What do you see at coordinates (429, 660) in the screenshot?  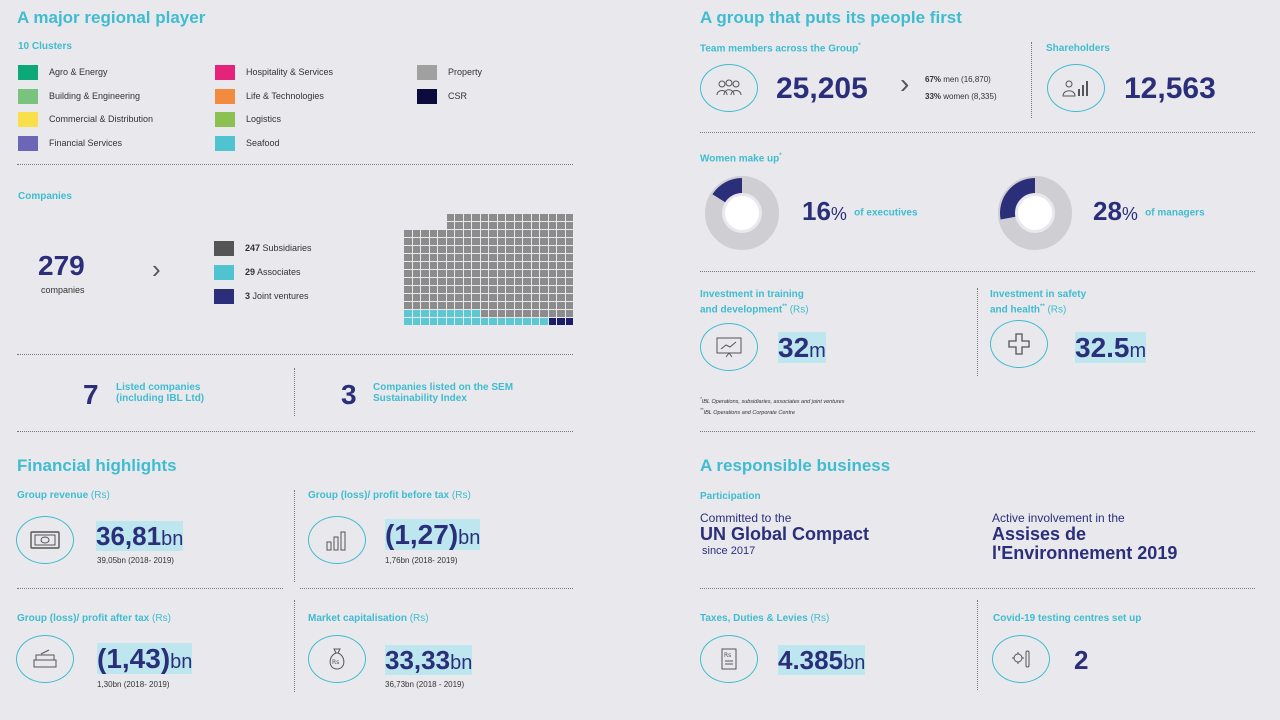 I see `mcap-value: 33,33bn` at bounding box center [429, 660].